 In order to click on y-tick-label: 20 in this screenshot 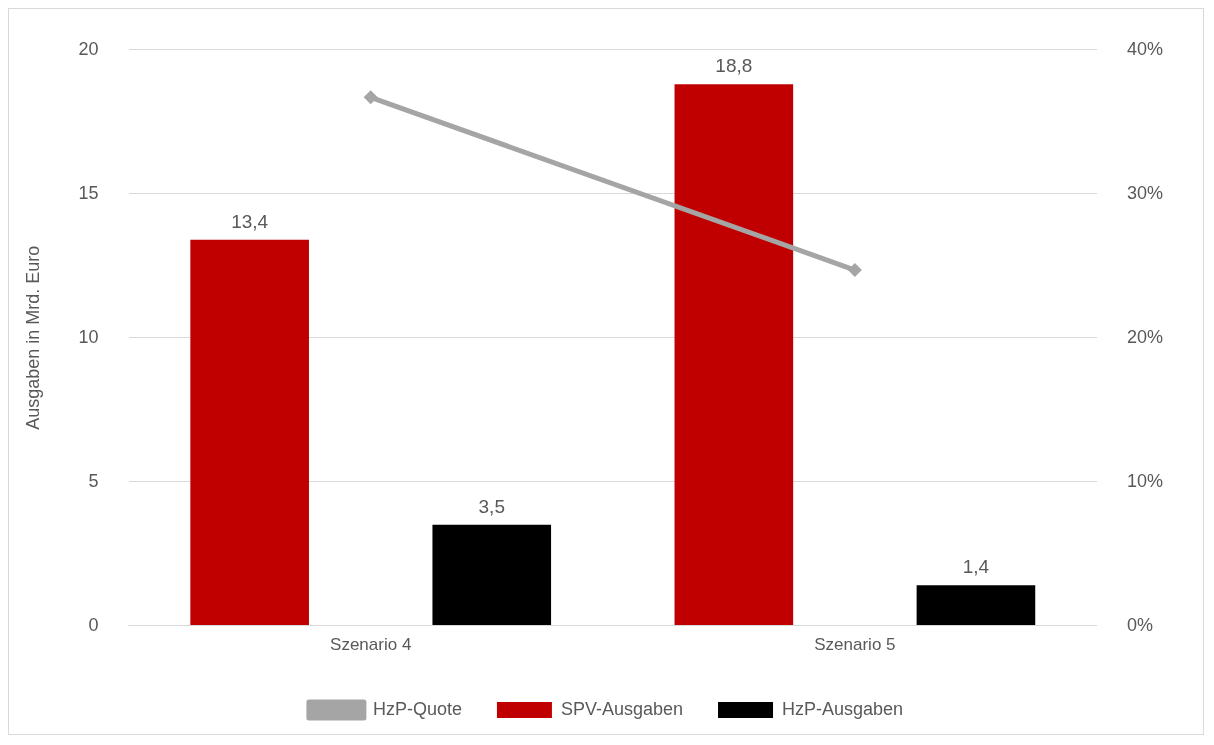, I will do `click(88, 48)`.